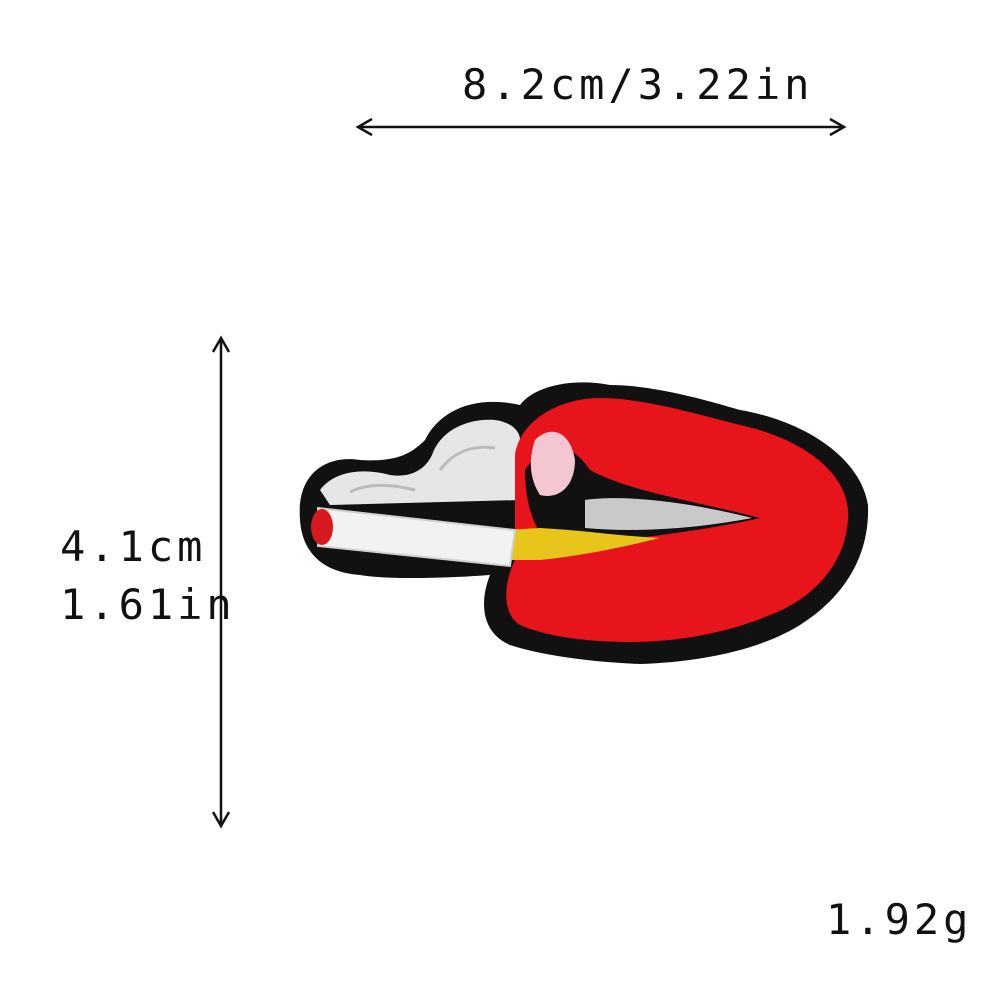 The height and width of the screenshot is (1000, 1000). I want to click on teeth, so click(668, 514).